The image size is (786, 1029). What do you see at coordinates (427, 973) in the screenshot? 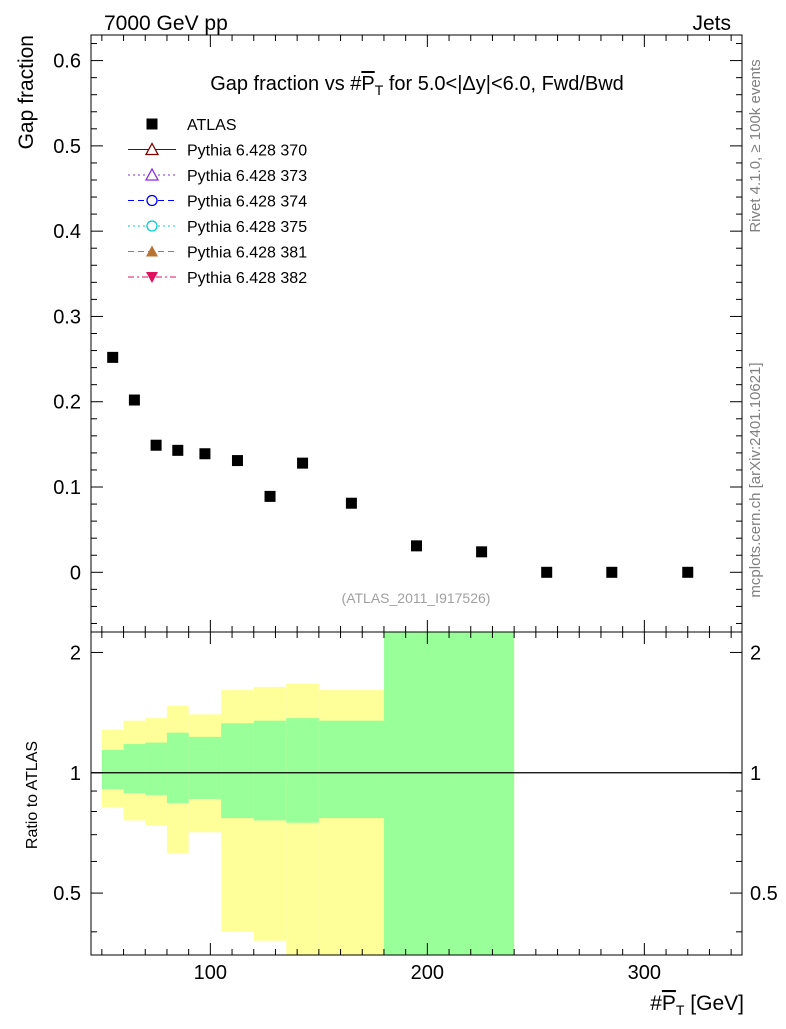
I see `ratio-x-tick-label: 200` at bounding box center [427, 973].